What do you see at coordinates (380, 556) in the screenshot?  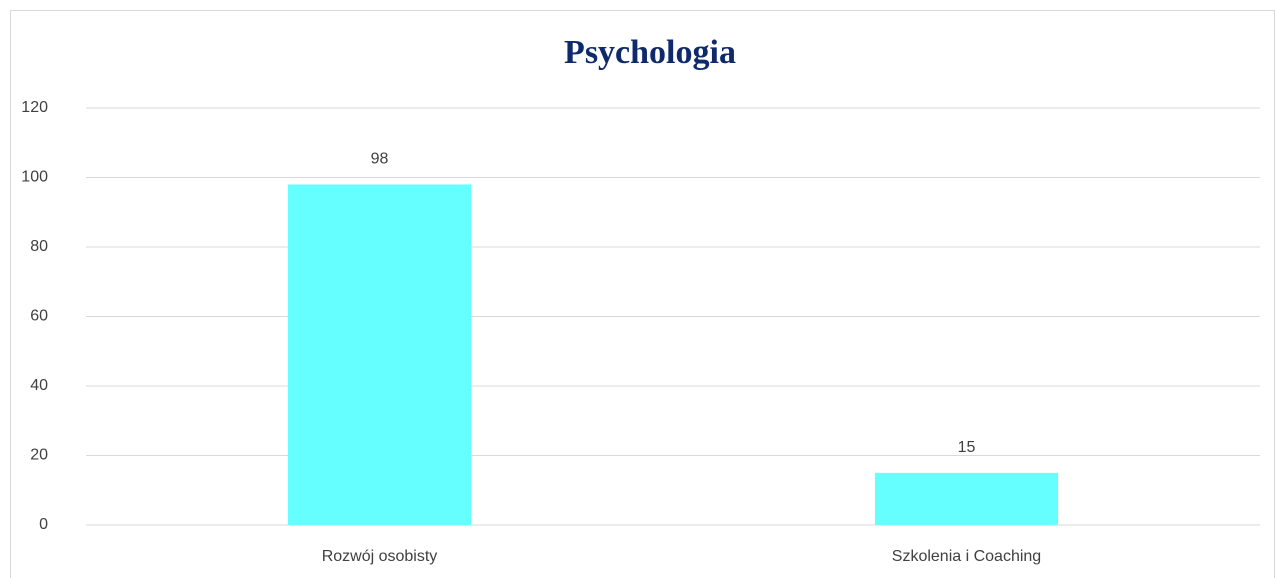 I see `x-tick-label: Rozwój osobisty` at bounding box center [380, 556].